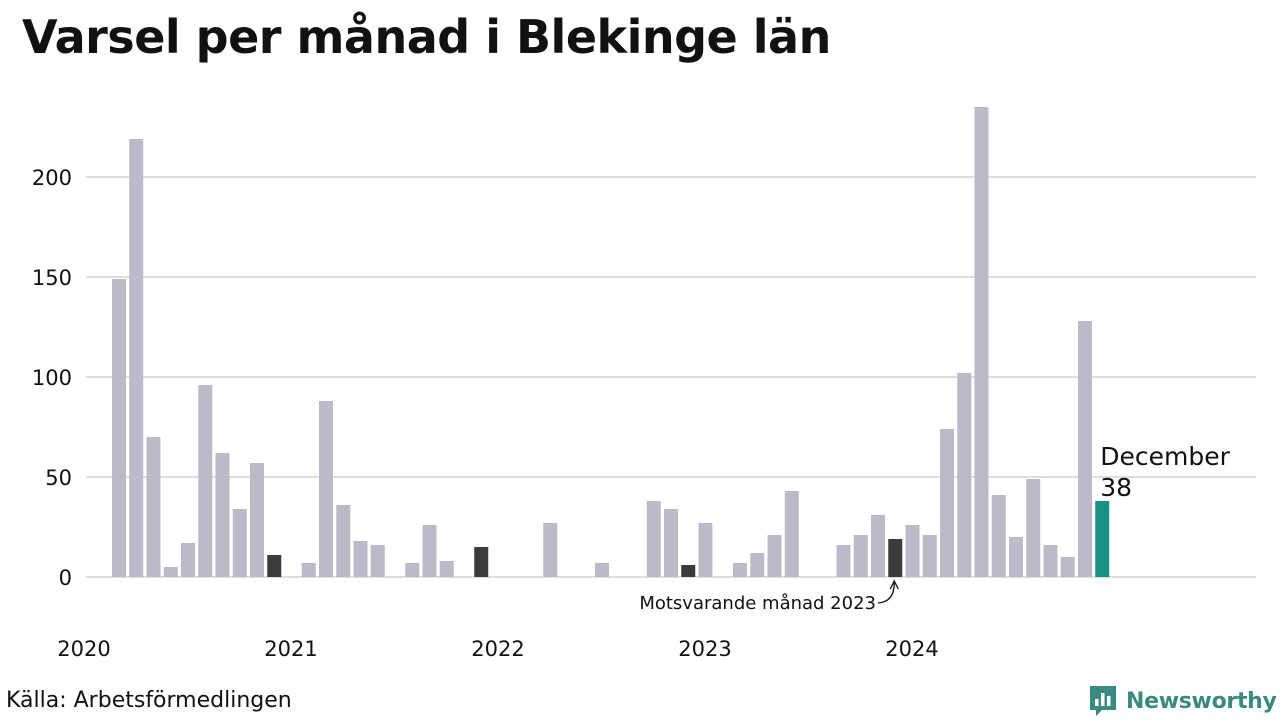  I want to click on y-tick-label: 100, so click(52, 378).